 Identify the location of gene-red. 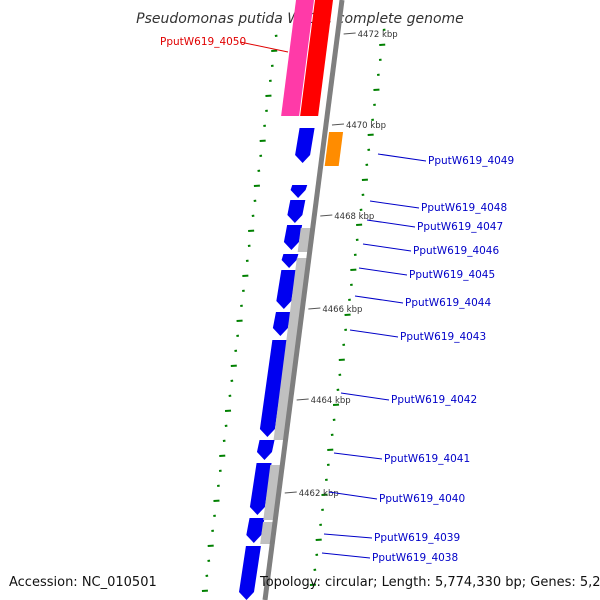
(316, 58).